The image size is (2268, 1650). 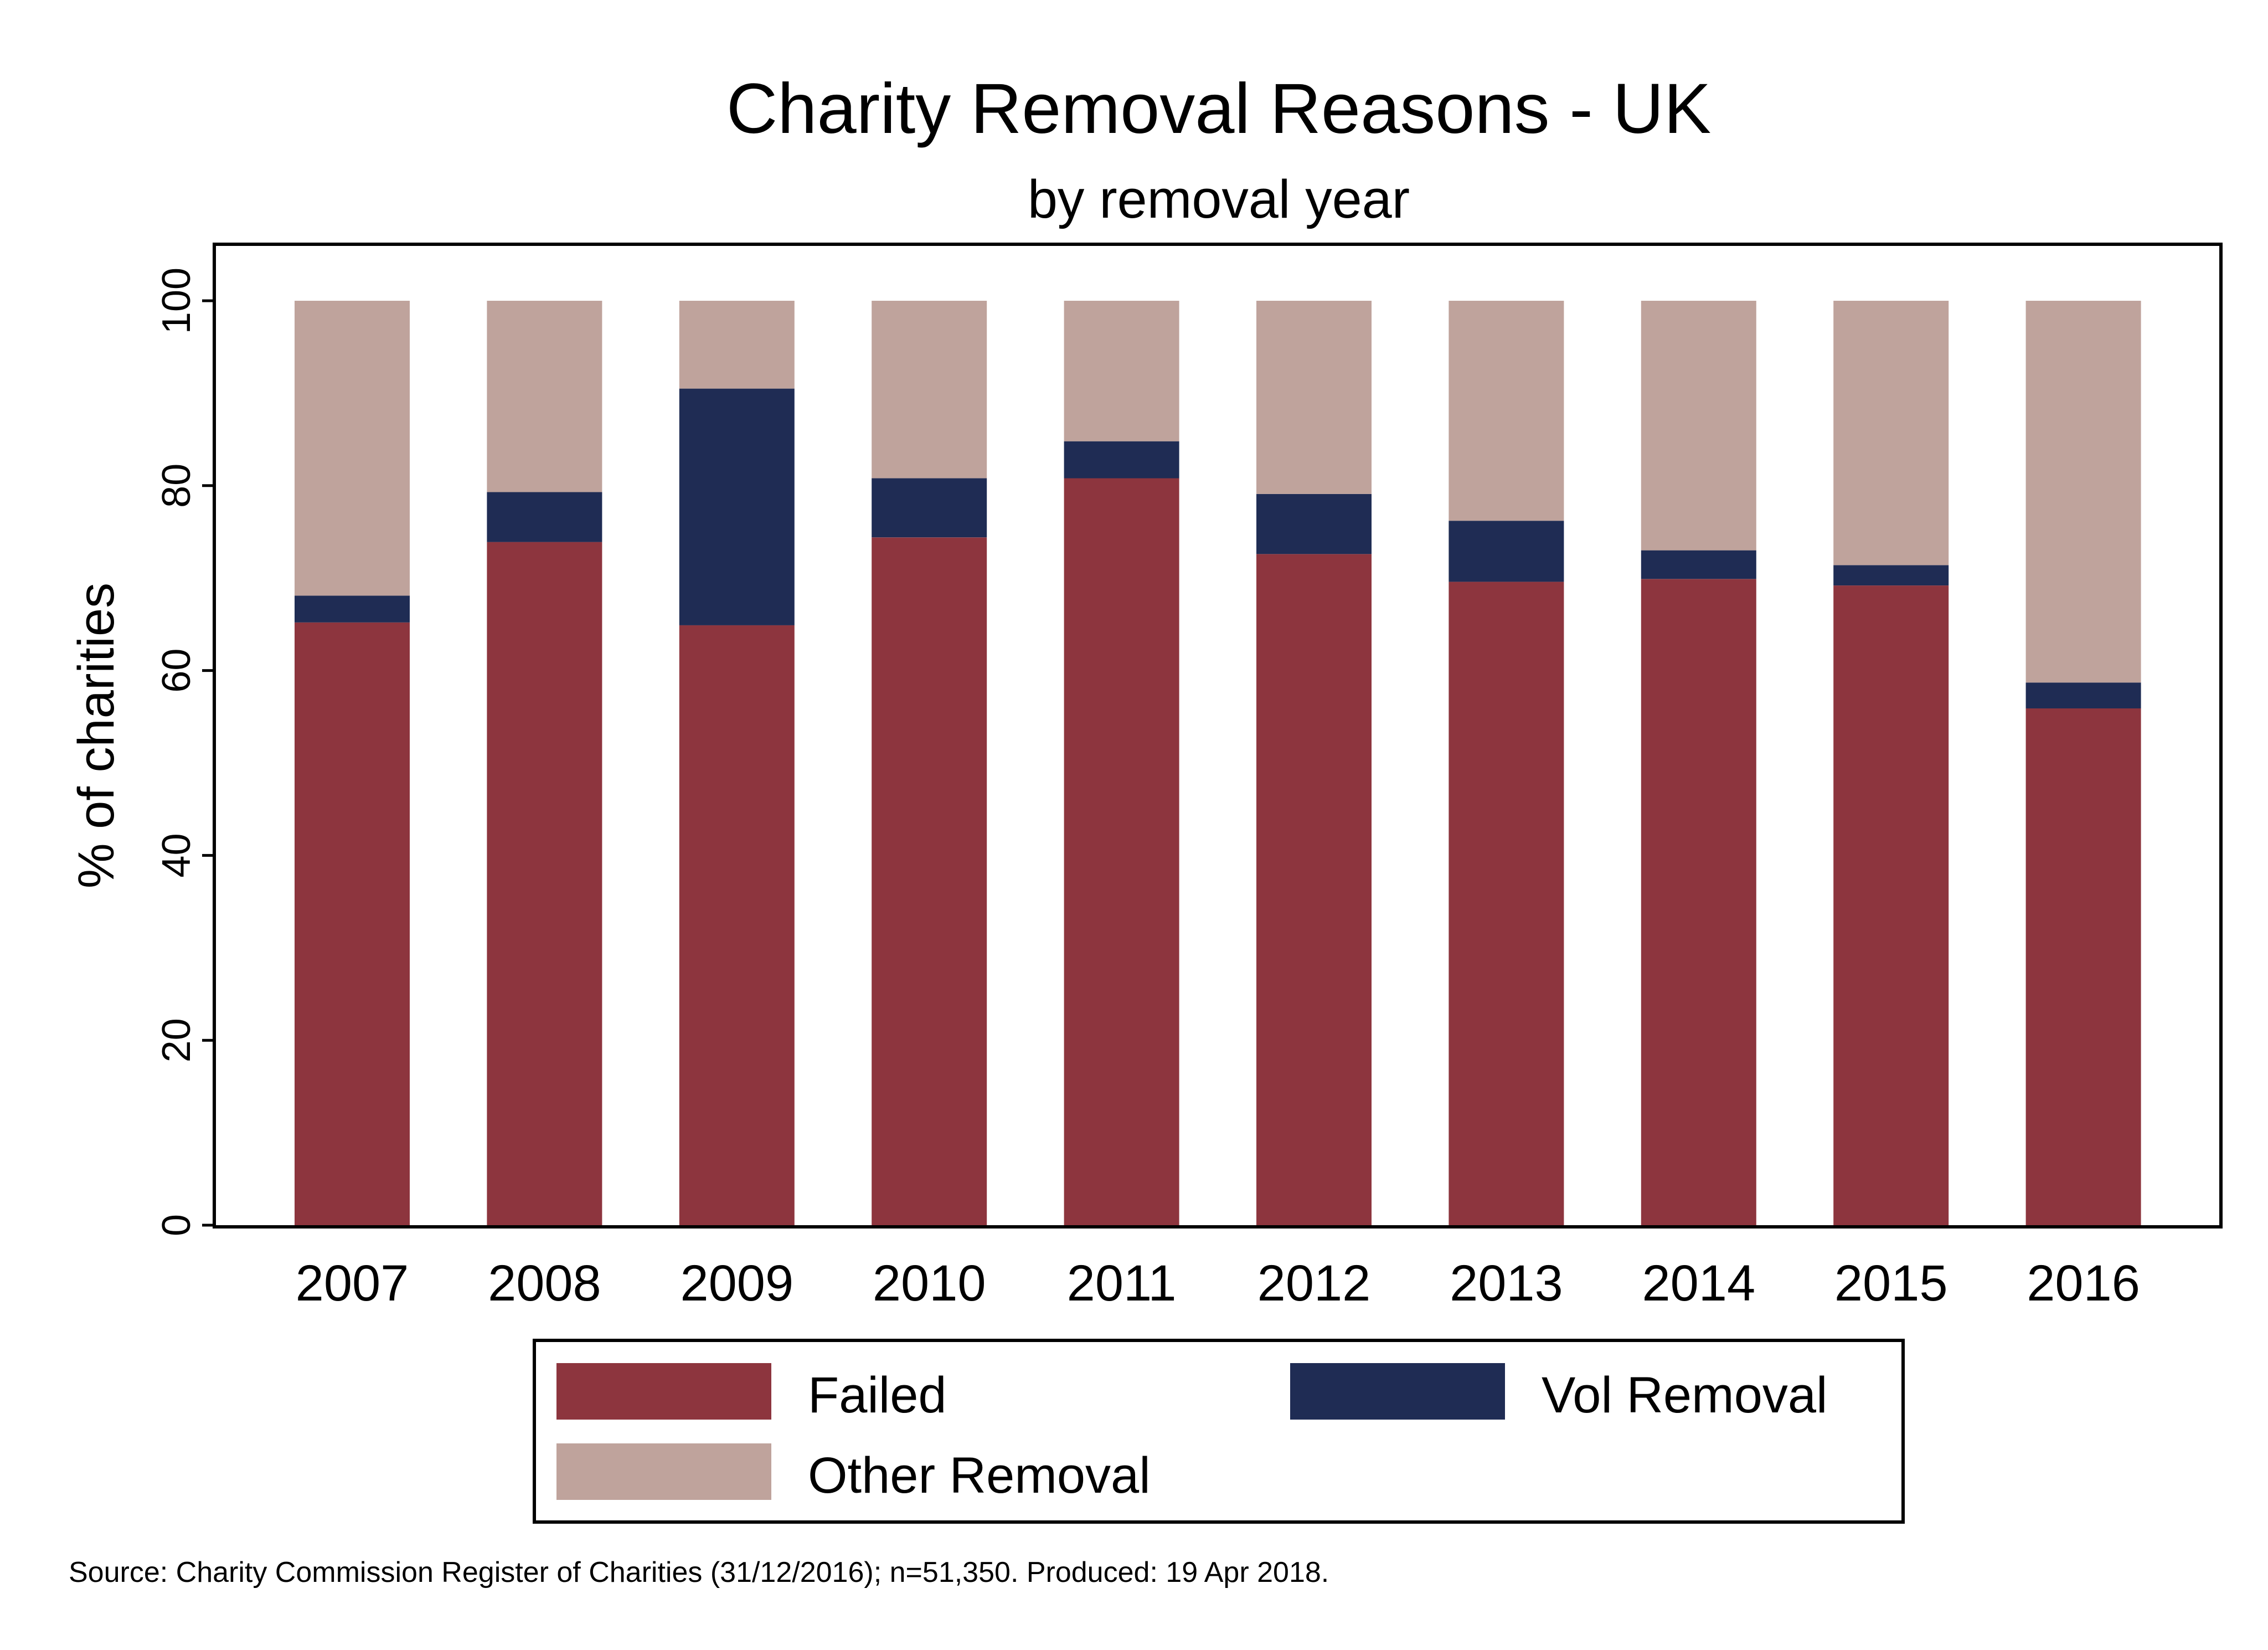 What do you see at coordinates (1122, 1283) in the screenshot?
I see `x-tick-label-2011: 2011` at bounding box center [1122, 1283].